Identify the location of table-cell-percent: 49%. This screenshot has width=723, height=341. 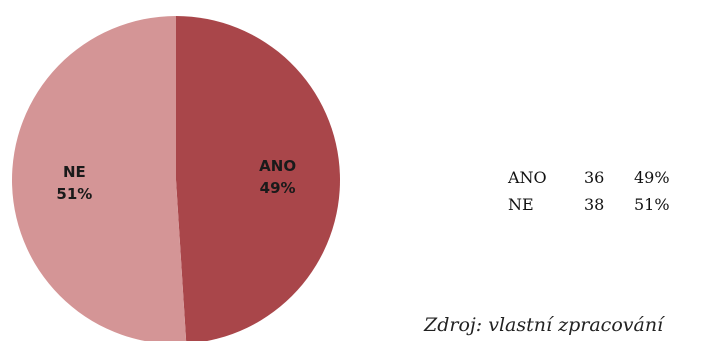
(652, 177).